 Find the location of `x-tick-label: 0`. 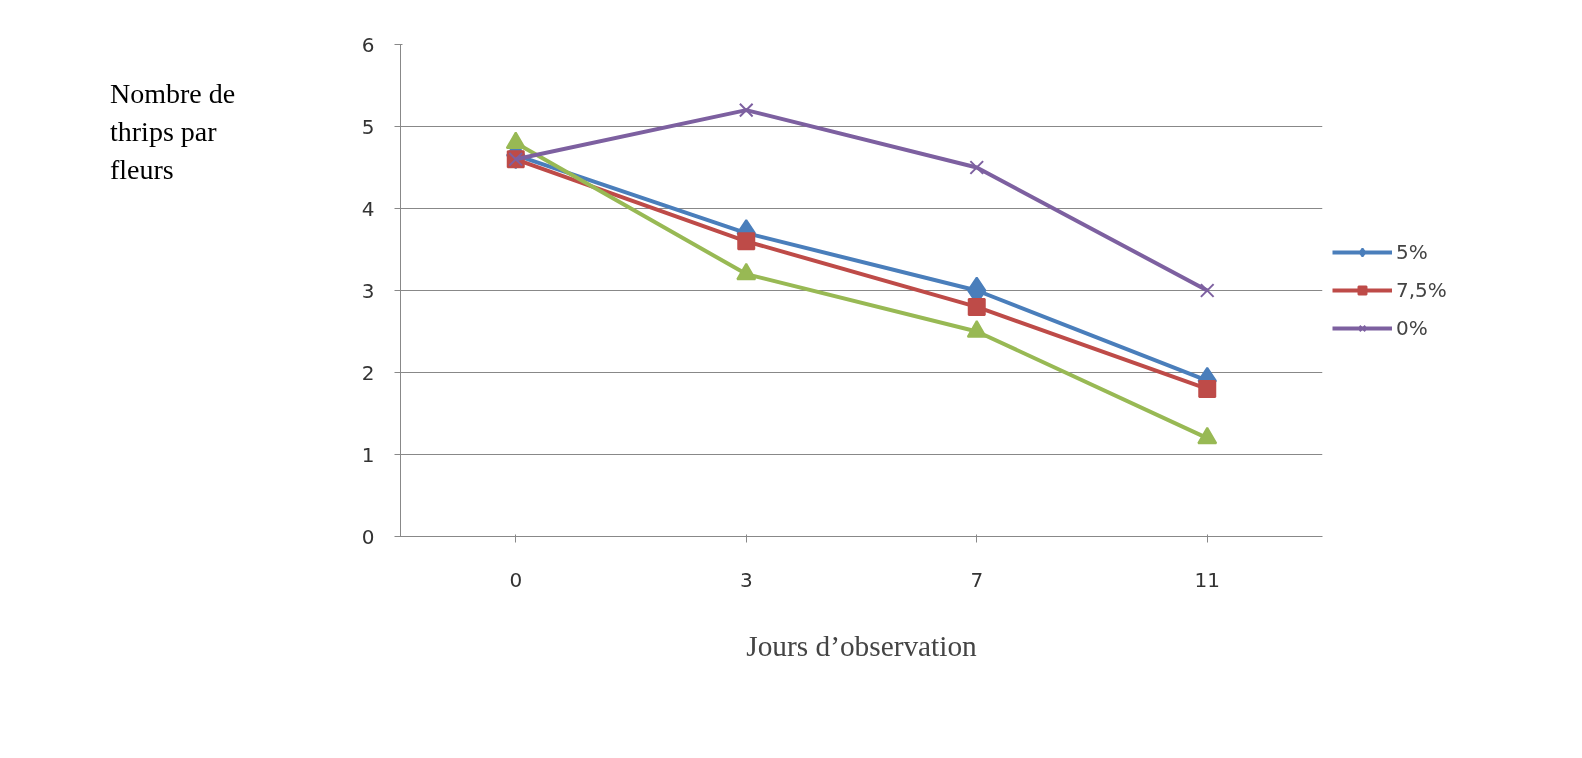

x-tick-label: 0 is located at coordinates (516, 579).